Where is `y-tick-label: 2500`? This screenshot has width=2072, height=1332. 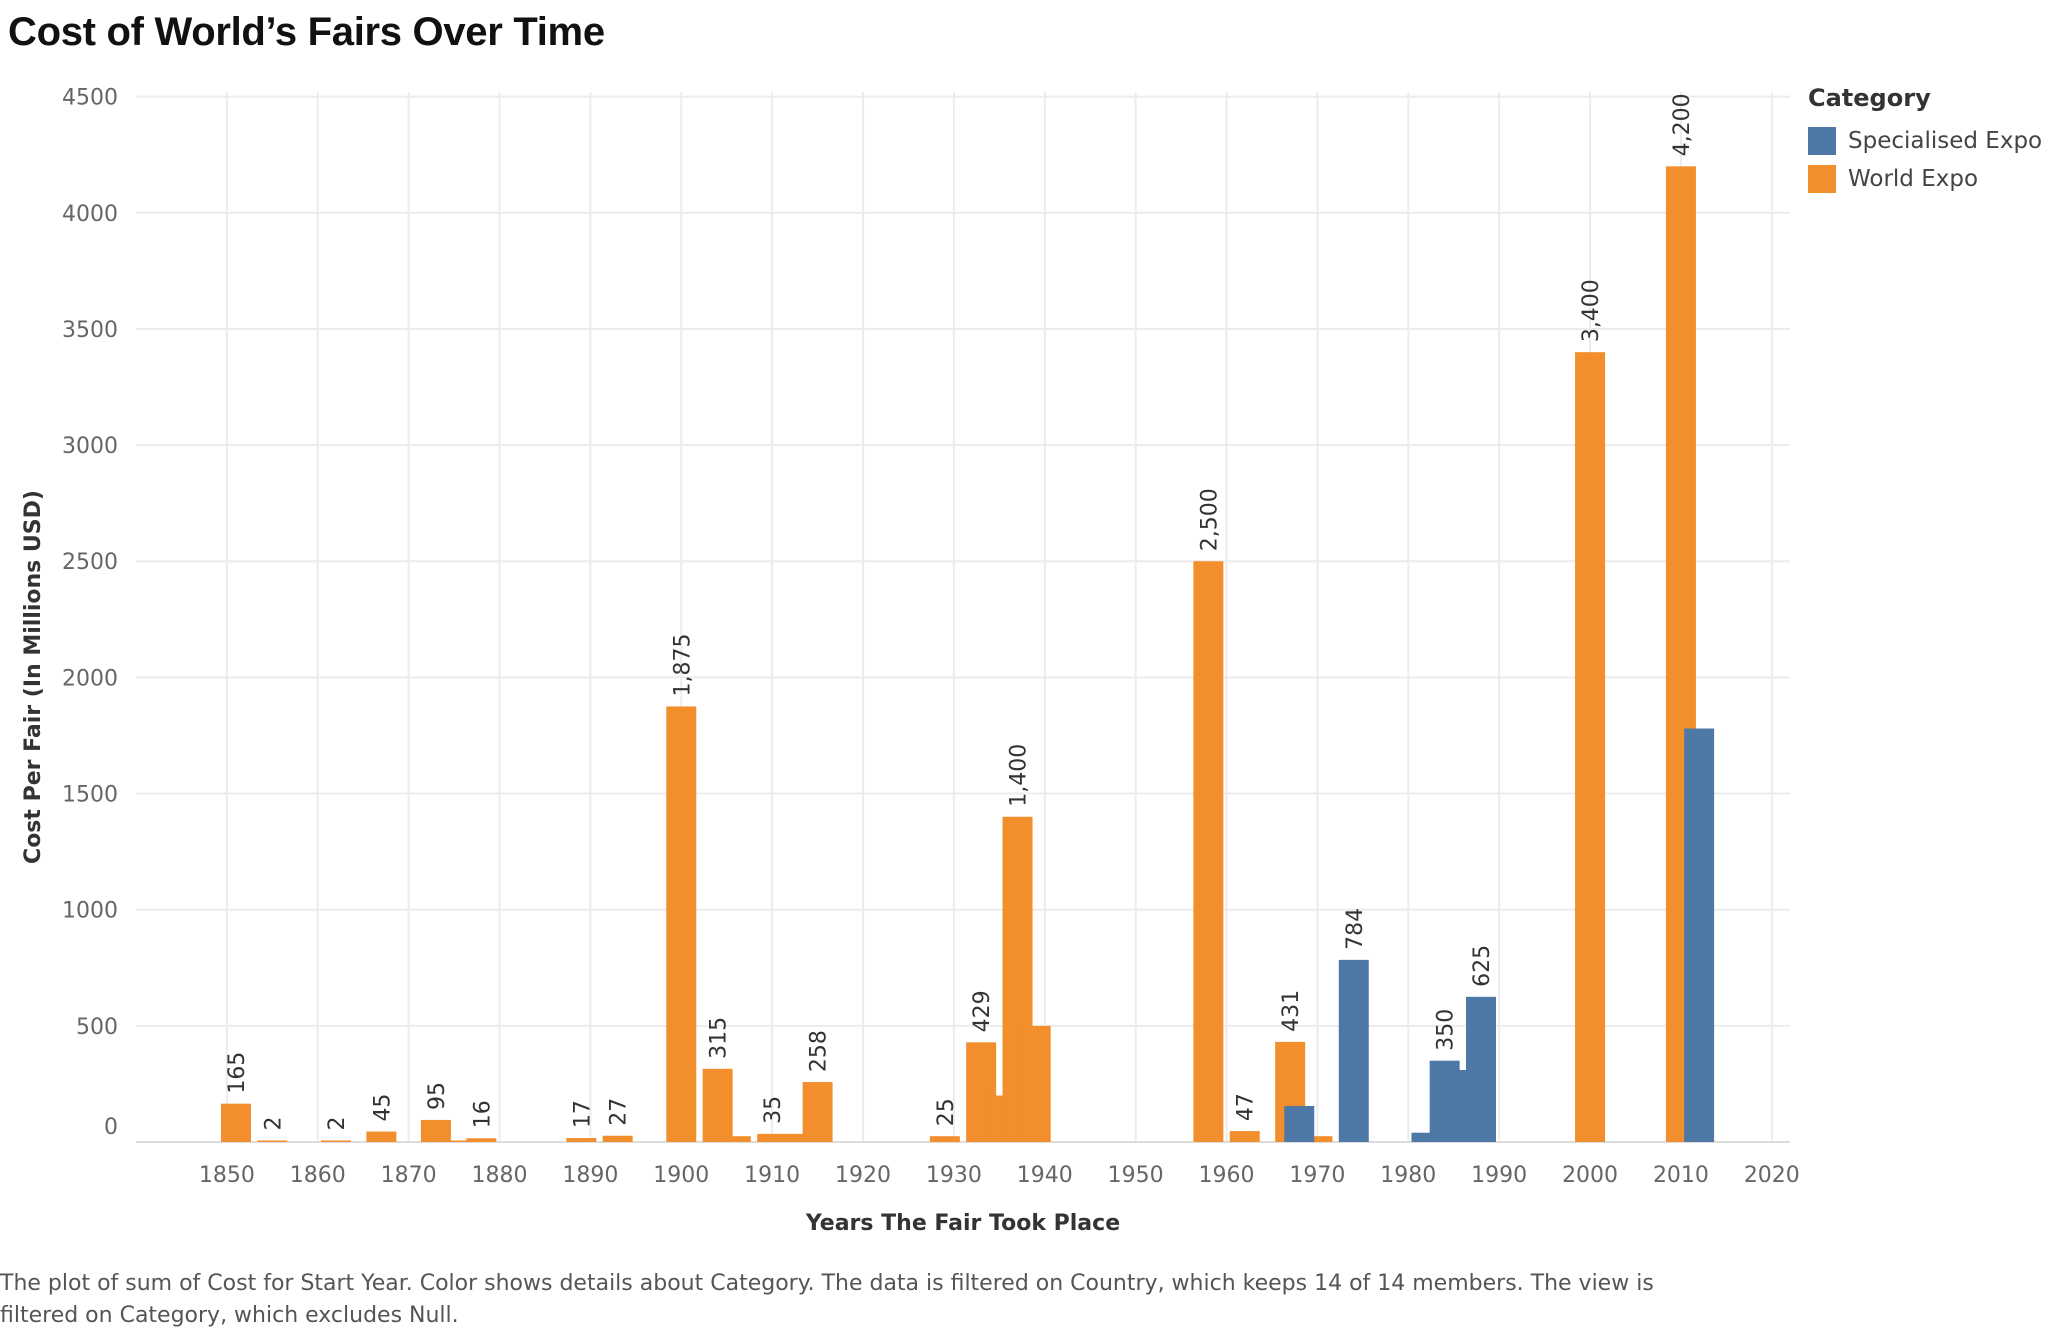
y-tick-label: 2500 is located at coordinates (90, 562).